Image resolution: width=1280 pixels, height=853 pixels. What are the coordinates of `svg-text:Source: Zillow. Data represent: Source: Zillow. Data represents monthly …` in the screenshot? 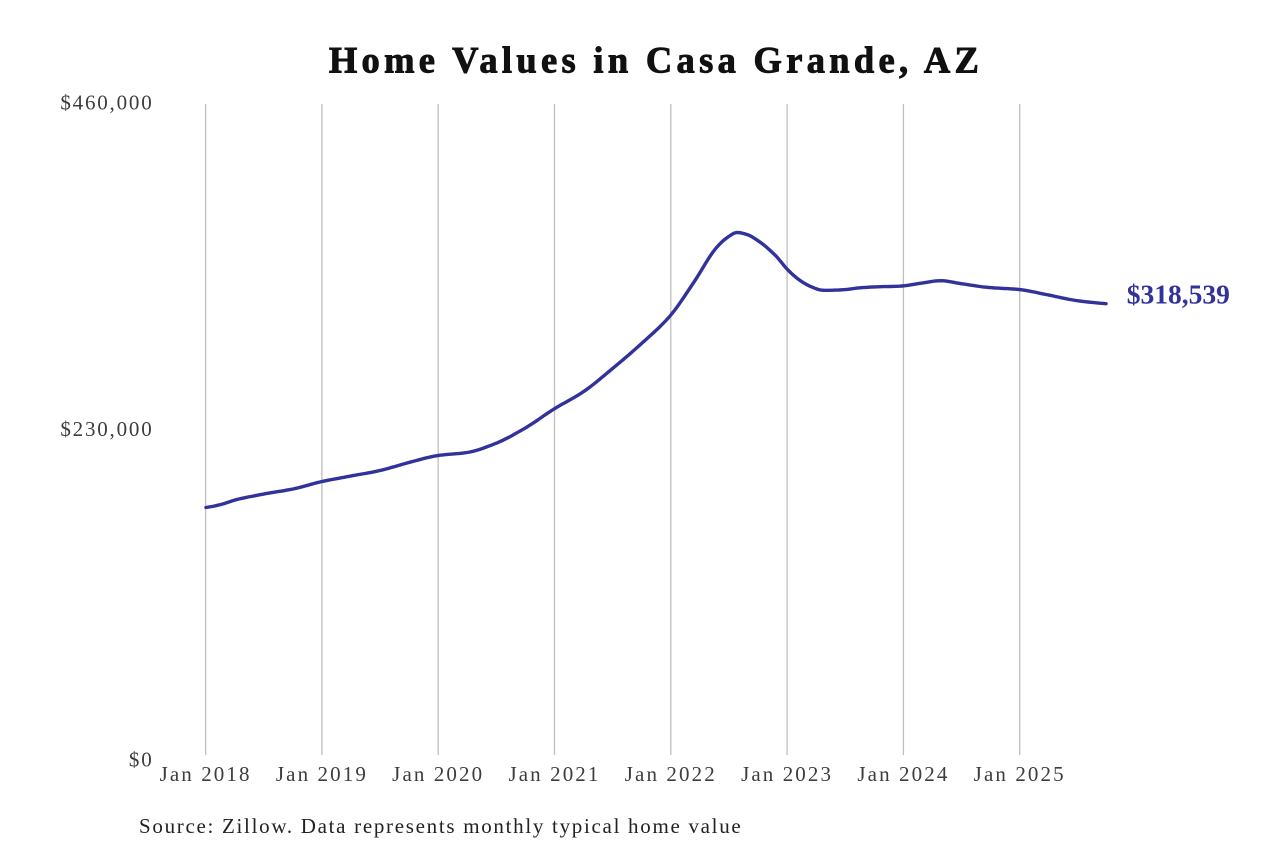 It's located at (440, 826).